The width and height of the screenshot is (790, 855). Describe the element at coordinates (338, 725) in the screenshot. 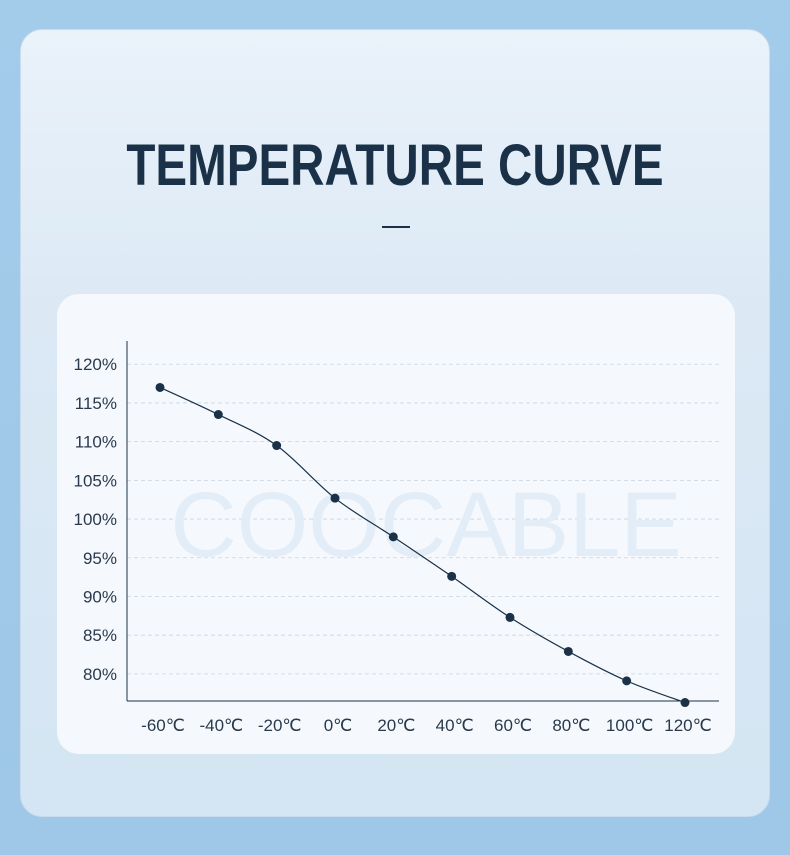

I see `x-tick-label: 0℃` at that location.